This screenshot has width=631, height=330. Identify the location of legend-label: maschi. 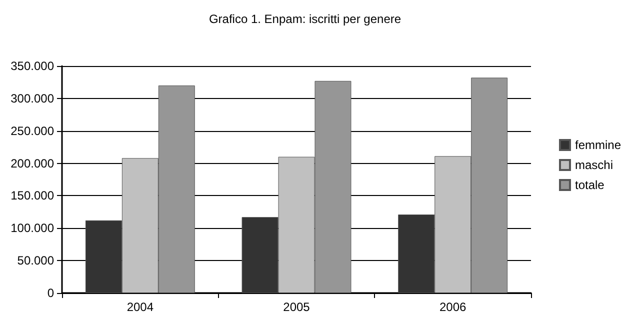
(593, 165).